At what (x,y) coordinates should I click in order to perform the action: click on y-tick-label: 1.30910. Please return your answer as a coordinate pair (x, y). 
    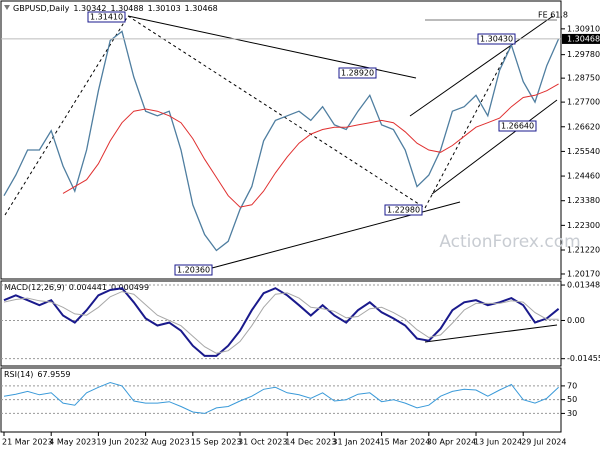
    Looking at the image, I should click on (583, 28).